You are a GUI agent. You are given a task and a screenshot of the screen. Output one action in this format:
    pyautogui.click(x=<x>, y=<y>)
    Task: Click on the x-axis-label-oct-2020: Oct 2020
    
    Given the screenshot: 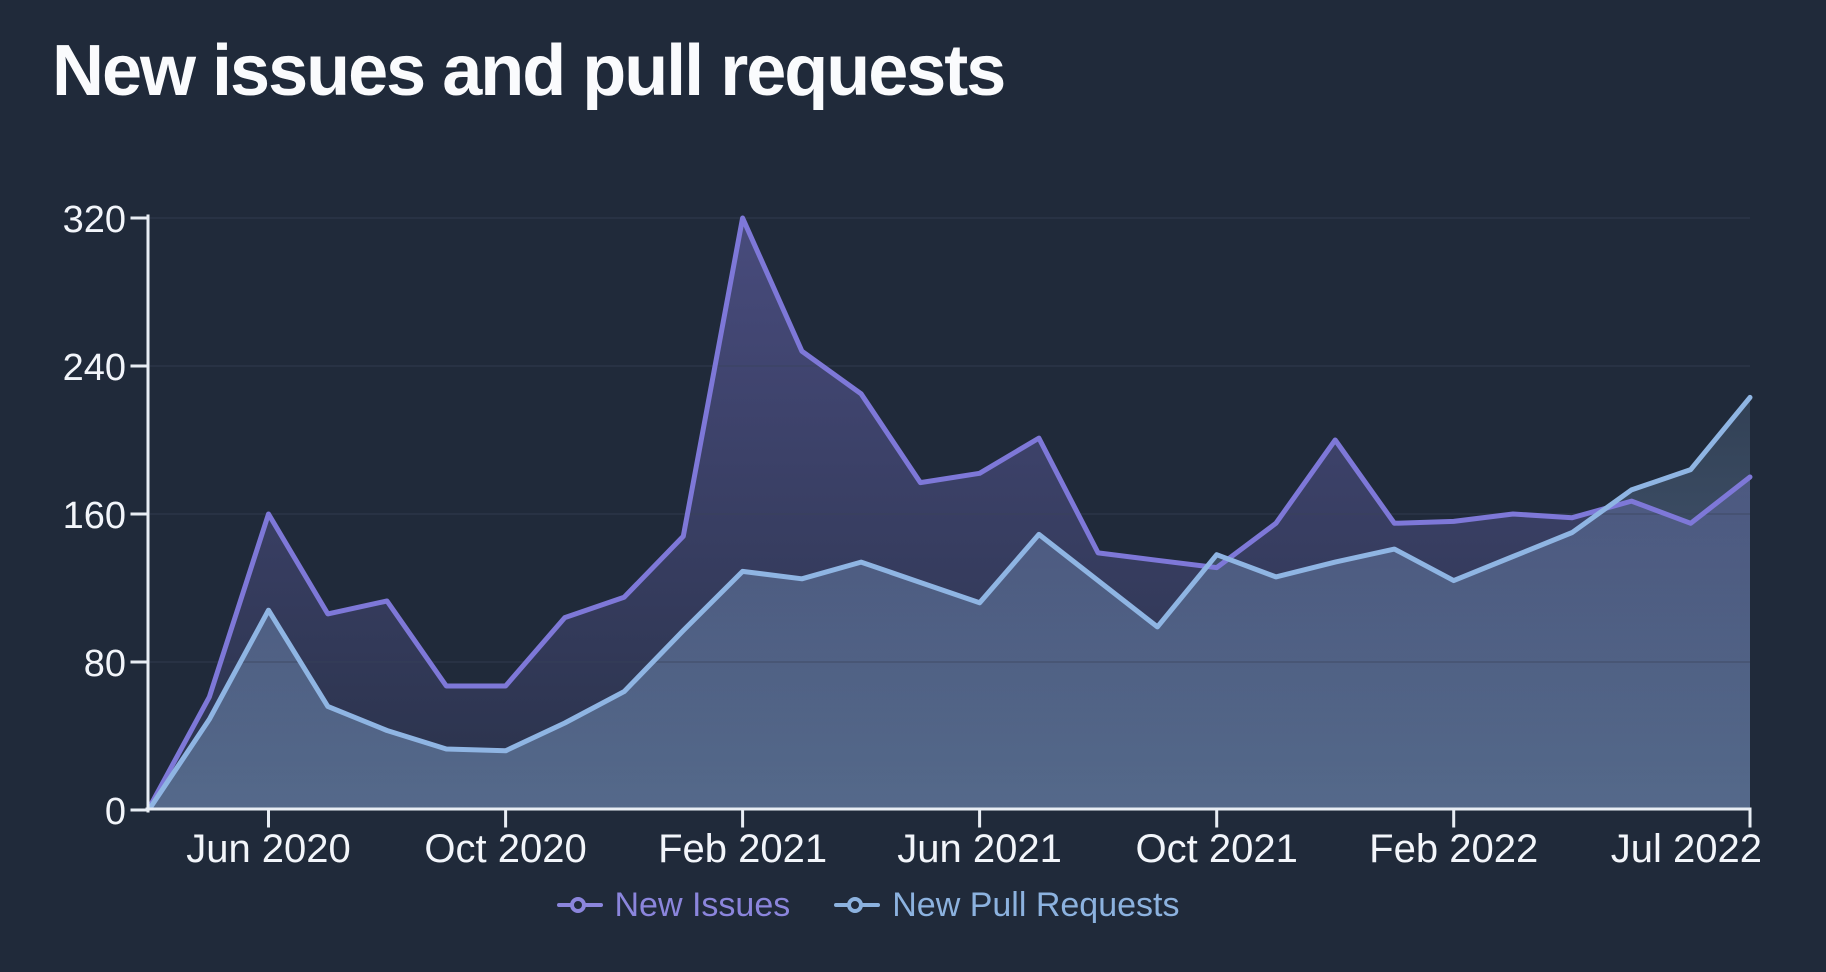 What is the action you would take?
    pyautogui.click(x=505, y=849)
    